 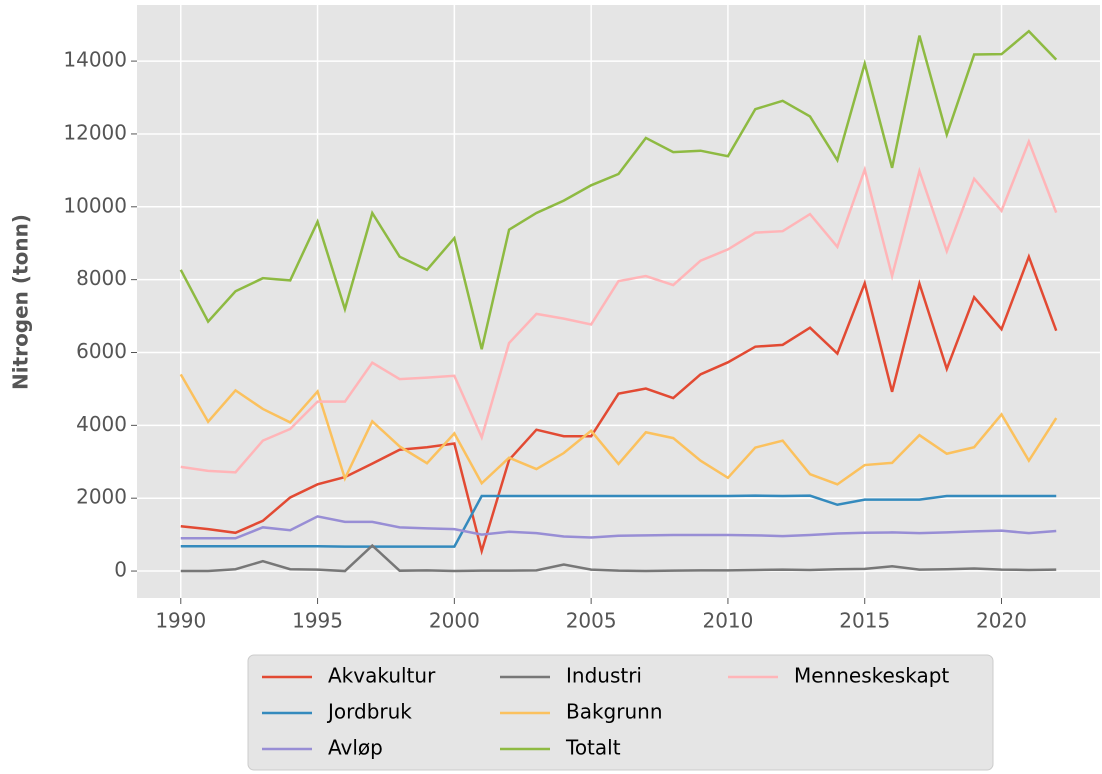 I want to click on legend-label: Totalt, so click(x=593, y=748).